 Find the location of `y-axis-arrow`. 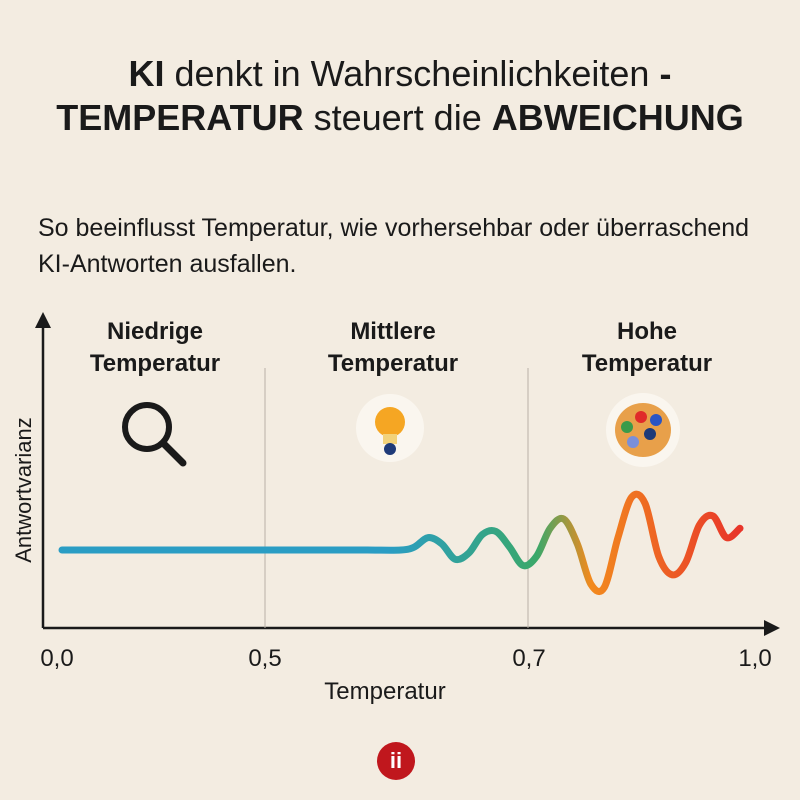

y-axis-arrow is located at coordinates (43, 320).